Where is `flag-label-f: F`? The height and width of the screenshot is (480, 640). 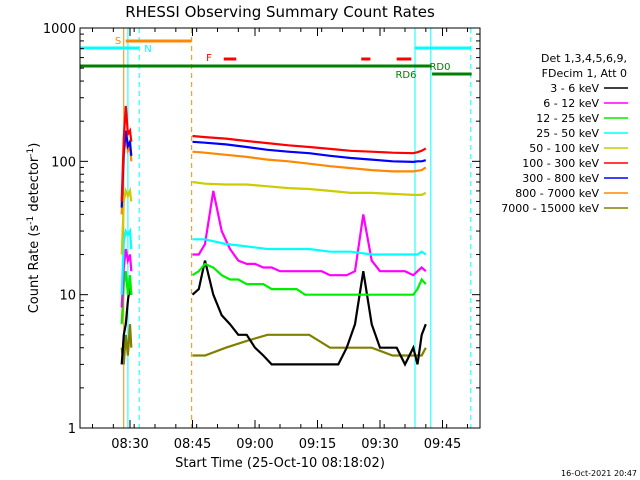
flag-label-f: F is located at coordinates (209, 58).